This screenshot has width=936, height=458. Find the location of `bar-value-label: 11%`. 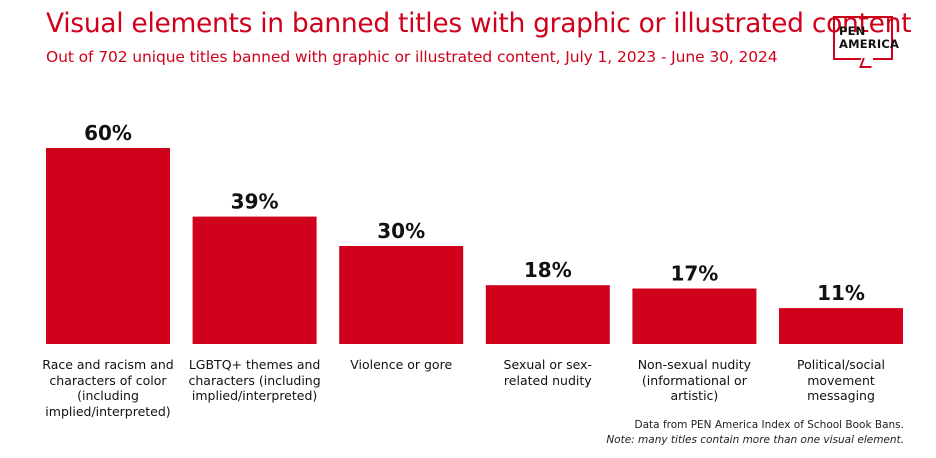

bar-value-label: 11% is located at coordinates (841, 293).